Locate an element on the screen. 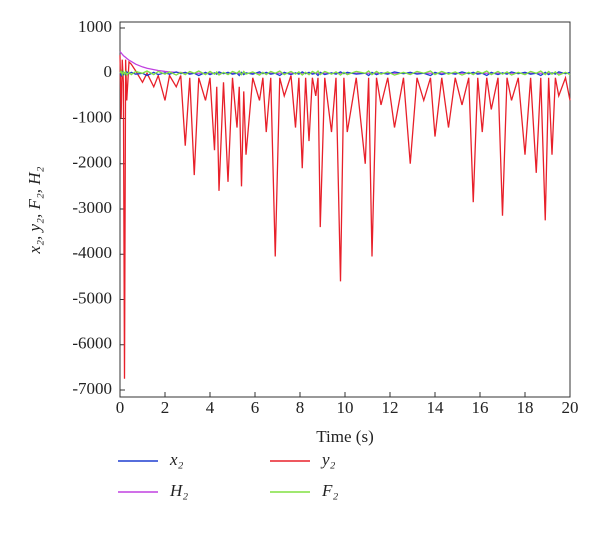 The height and width of the screenshot is (548, 600). legend-label: x₂ is located at coordinates (176, 459).